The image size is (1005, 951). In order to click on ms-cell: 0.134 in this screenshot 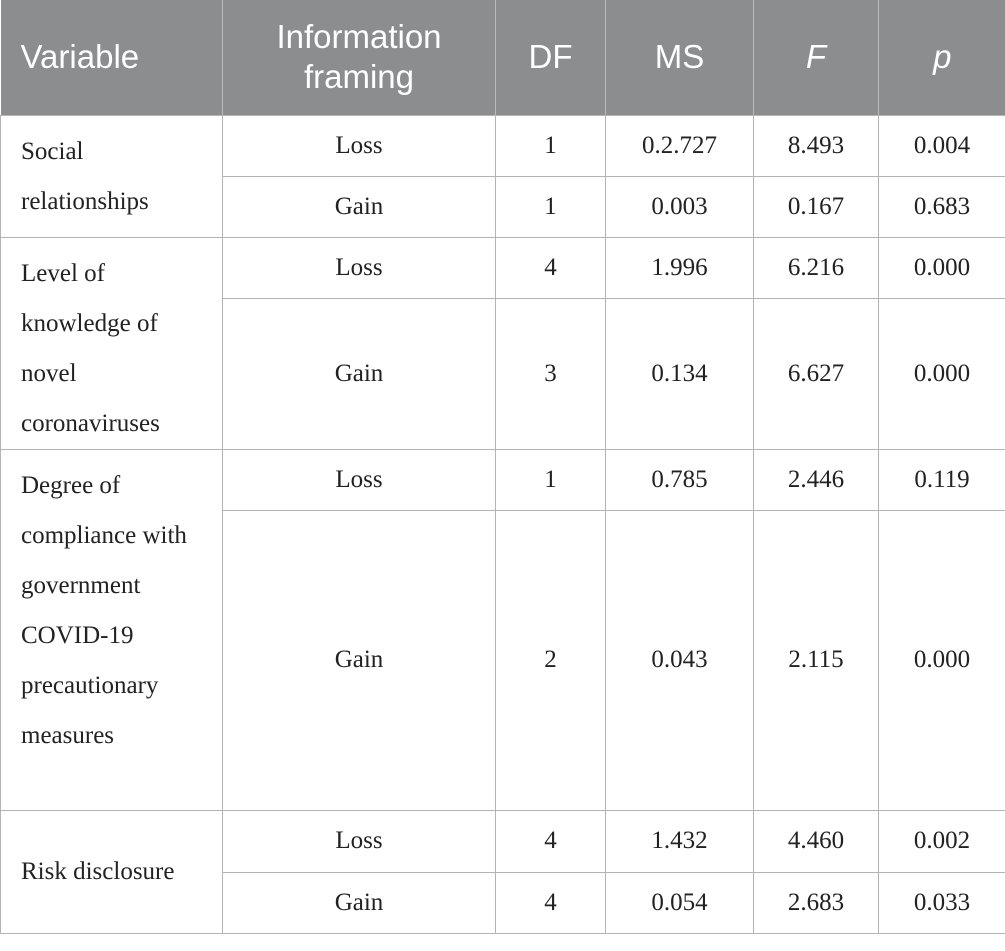, I will do `click(679, 373)`.